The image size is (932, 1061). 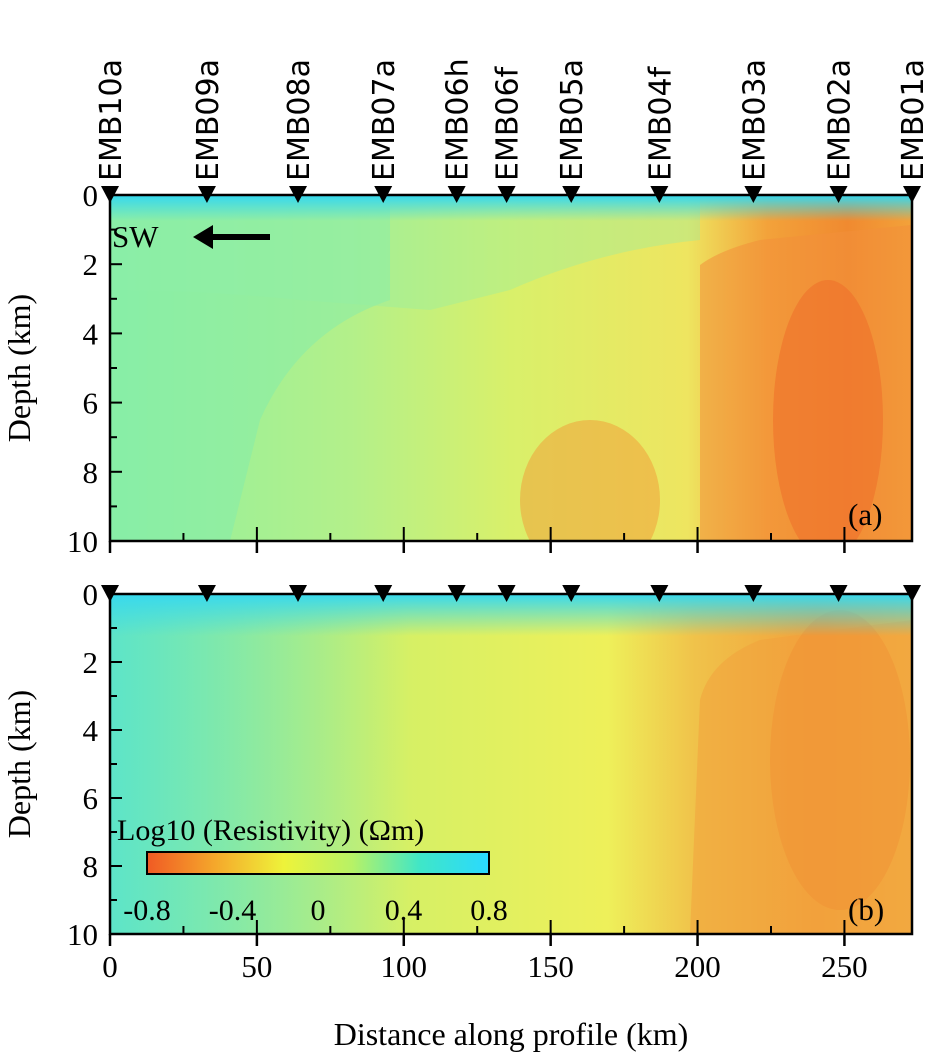 What do you see at coordinates (913, 120) in the screenshot?
I see `station-label-EMB01a: EMB01a` at bounding box center [913, 120].